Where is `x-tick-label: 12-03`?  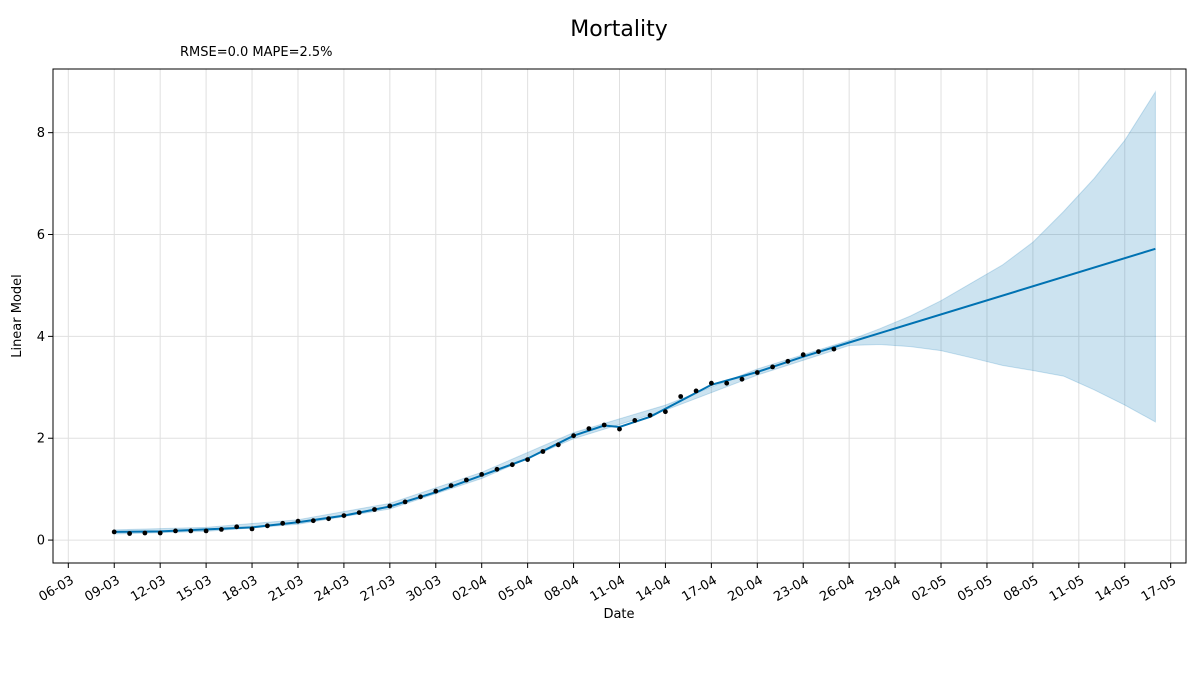 x-tick-label: 12-03 is located at coordinates (148, 589).